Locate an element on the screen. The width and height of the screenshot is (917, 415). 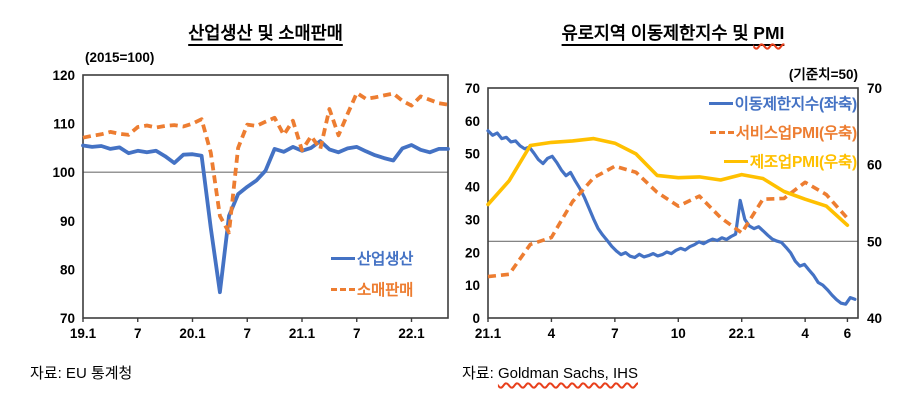
left-chart-source-text: 자료: EU 통계청 is located at coordinates (81, 373).